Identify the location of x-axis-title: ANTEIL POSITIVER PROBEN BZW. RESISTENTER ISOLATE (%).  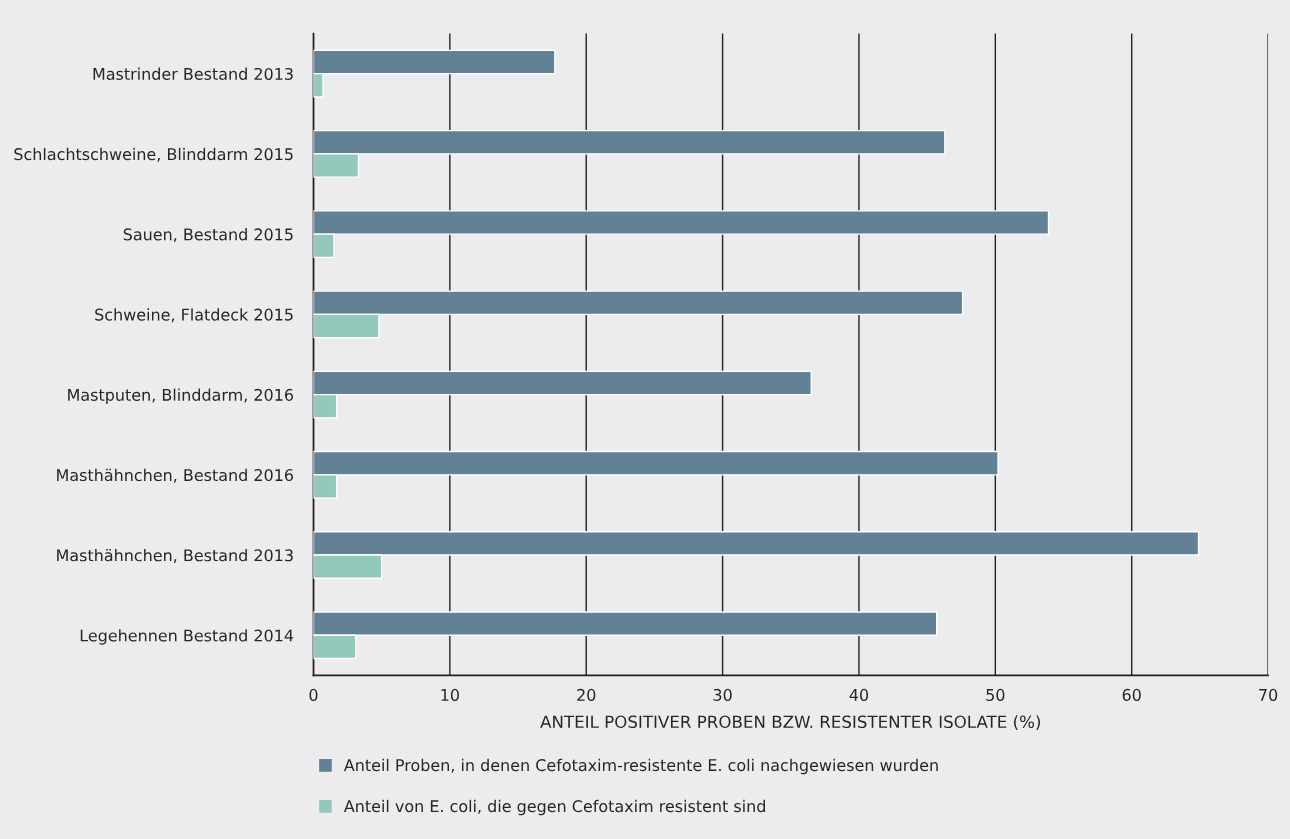
(790, 723).